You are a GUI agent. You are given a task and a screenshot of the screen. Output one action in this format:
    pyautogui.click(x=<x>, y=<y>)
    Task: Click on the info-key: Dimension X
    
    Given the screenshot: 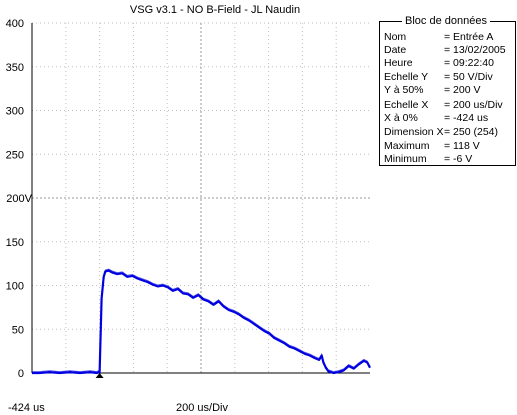 What is the action you would take?
    pyautogui.click(x=414, y=132)
    